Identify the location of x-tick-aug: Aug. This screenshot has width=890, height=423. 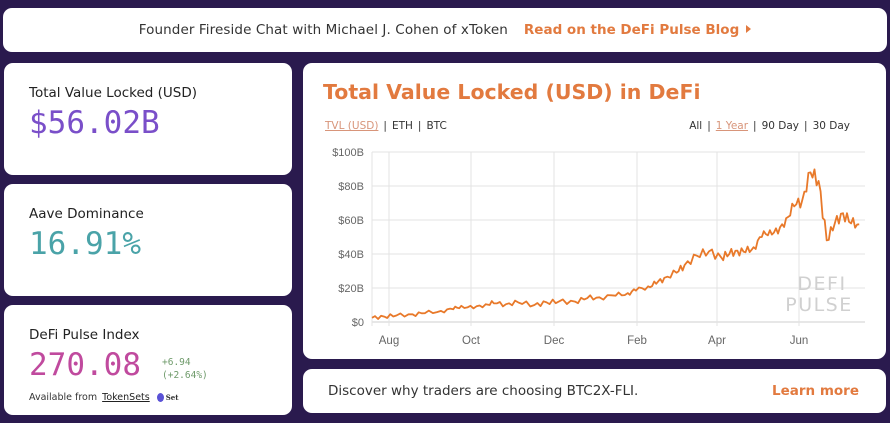
(389, 341).